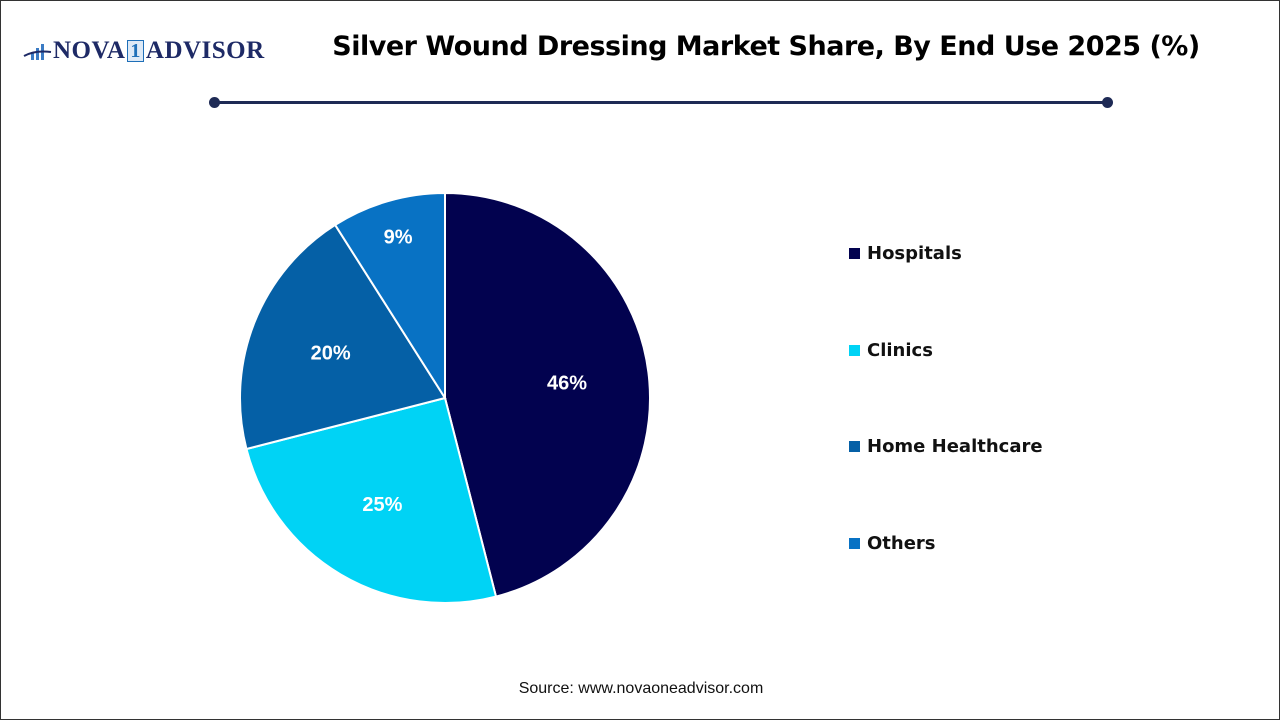 The image size is (1280, 720). I want to click on legend-item: Home Healthcare, so click(946, 446).